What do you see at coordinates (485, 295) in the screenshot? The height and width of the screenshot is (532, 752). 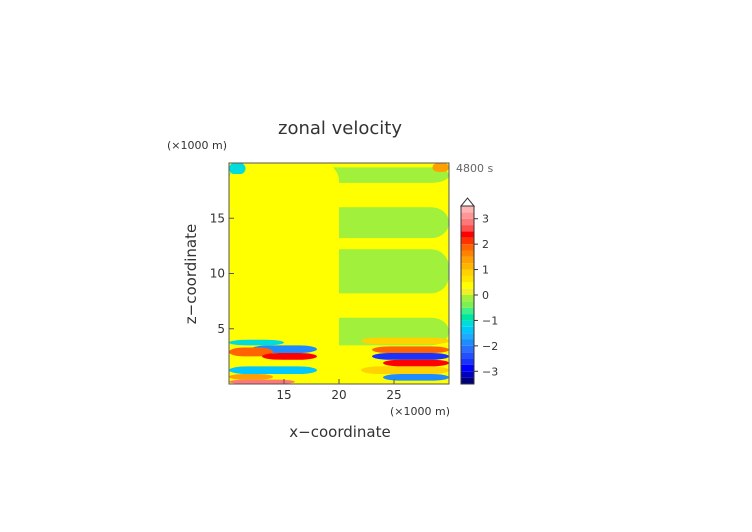 I see `colorbar-tick-label: 0` at bounding box center [485, 295].